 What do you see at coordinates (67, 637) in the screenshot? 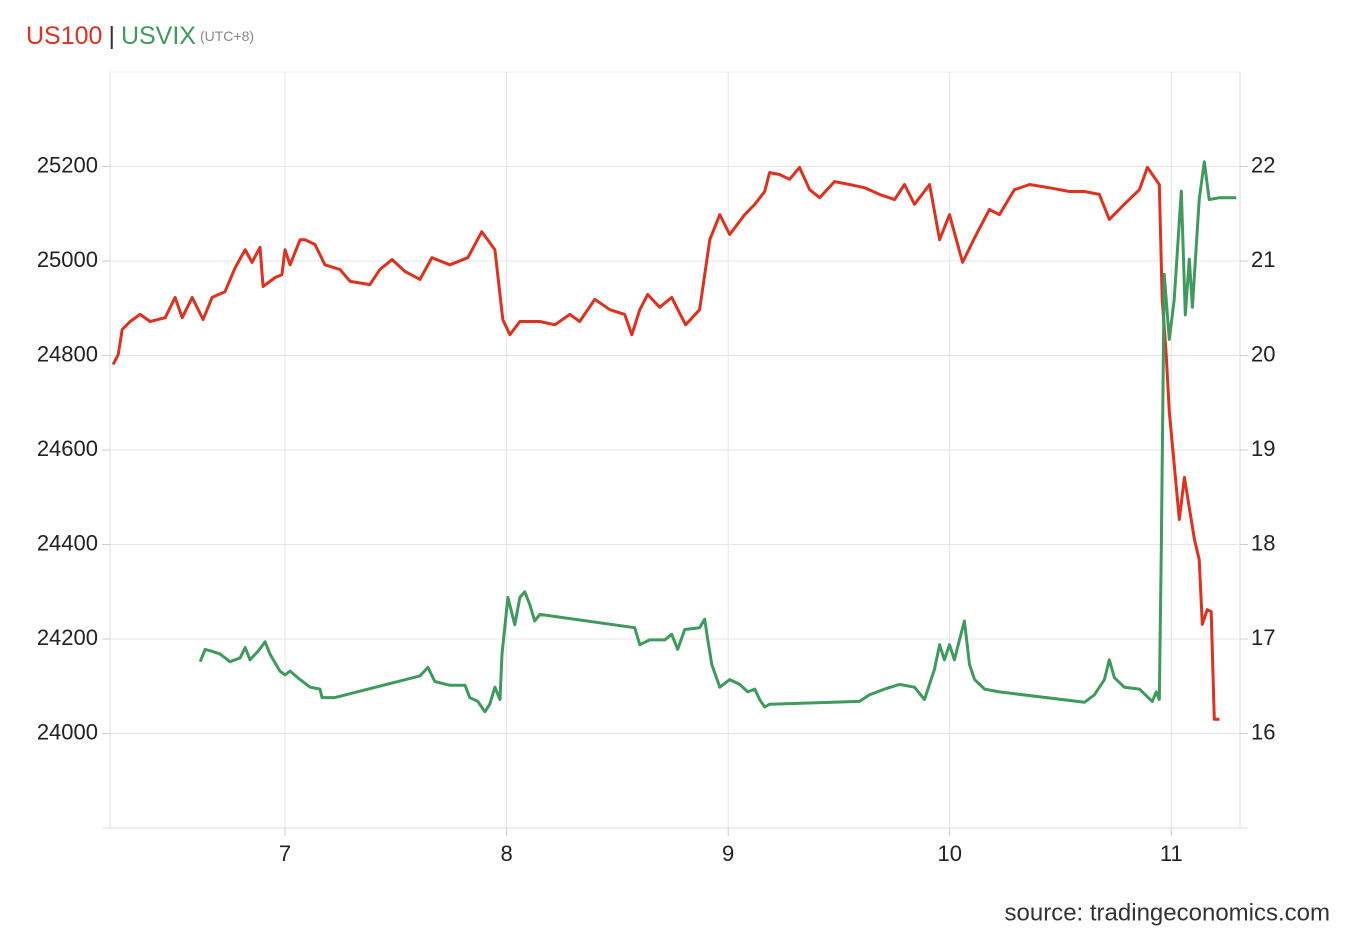
I see `y-tick-label: 24200` at bounding box center [67, 637].